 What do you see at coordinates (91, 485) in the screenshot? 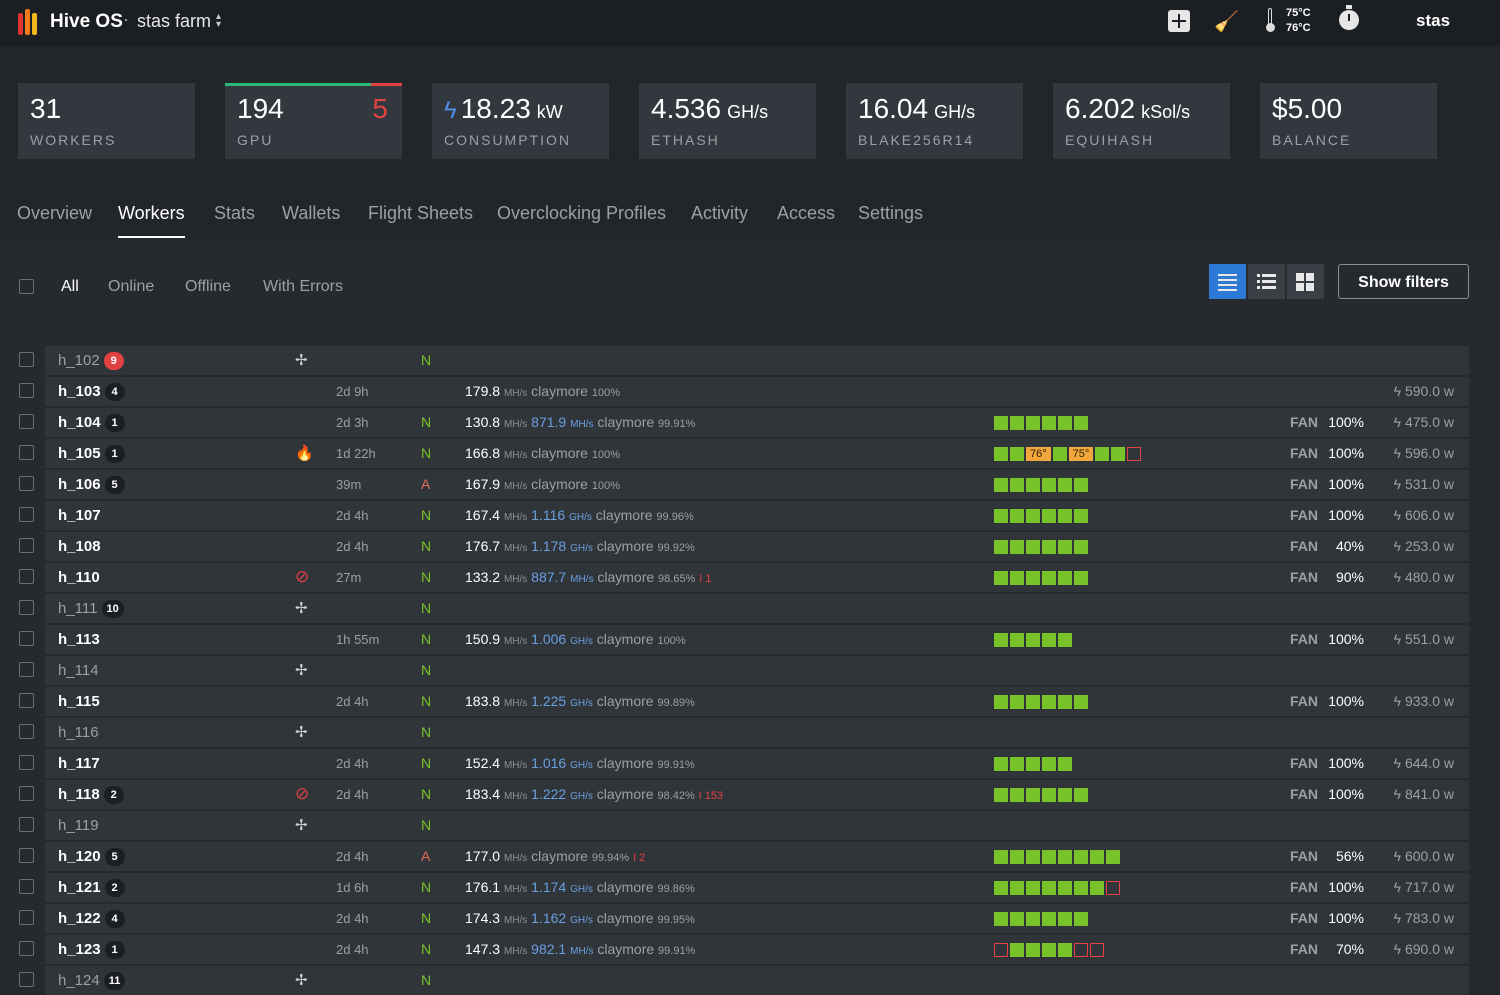
I see `worker-name: h_106 5` at bounding box center [91, 485].